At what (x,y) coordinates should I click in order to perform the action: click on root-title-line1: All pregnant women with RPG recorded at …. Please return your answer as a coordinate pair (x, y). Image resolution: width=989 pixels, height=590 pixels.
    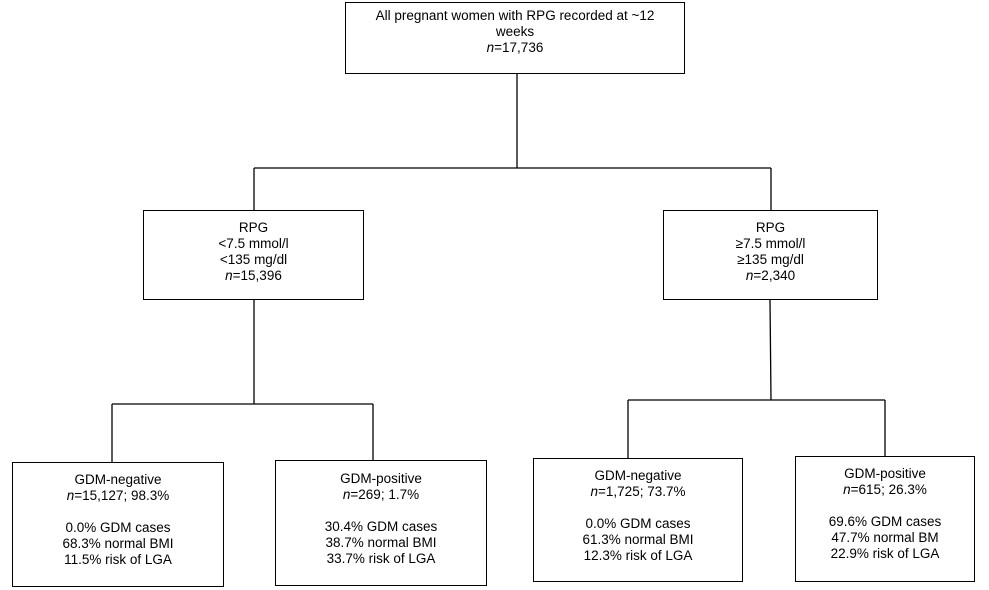
    Looking at the image, I should click on (515, 15).